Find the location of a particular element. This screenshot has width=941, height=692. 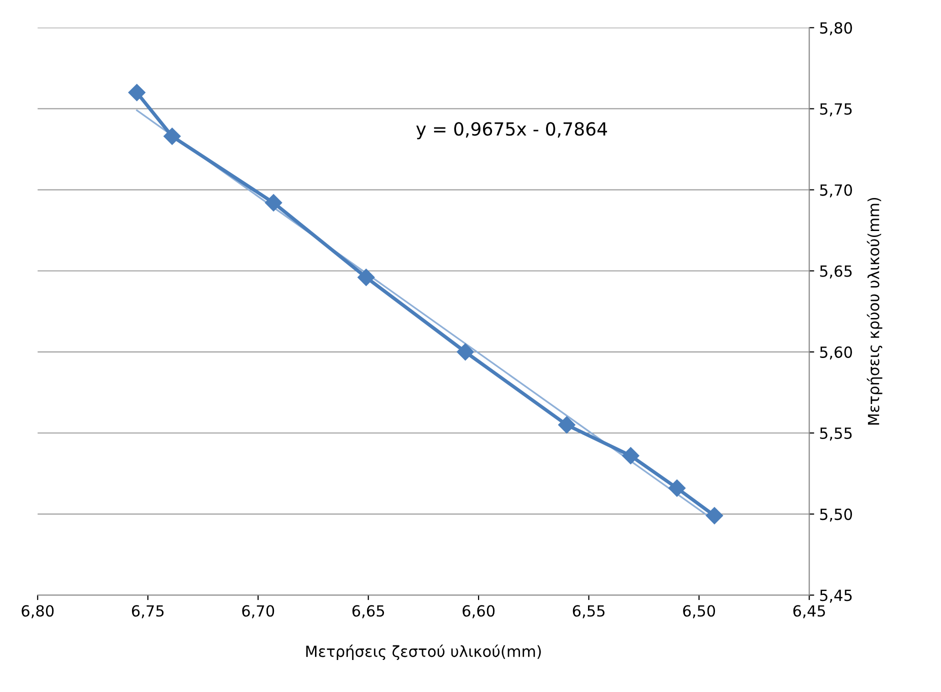

x-tick-label: 6,50 is located at coordinates (699, 611).